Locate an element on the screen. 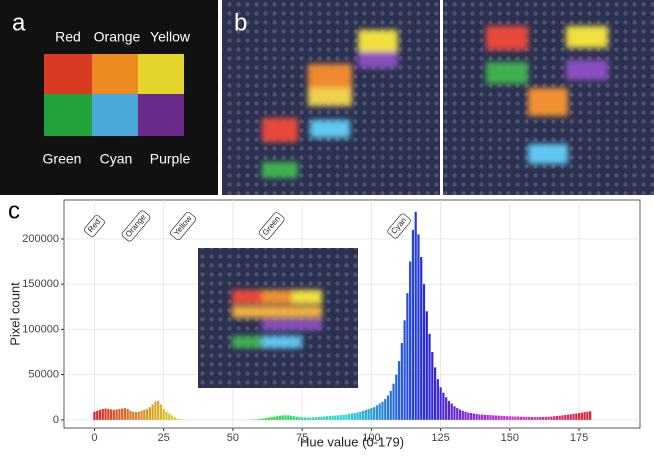  inset-photo is located at coordinates (278, 318).